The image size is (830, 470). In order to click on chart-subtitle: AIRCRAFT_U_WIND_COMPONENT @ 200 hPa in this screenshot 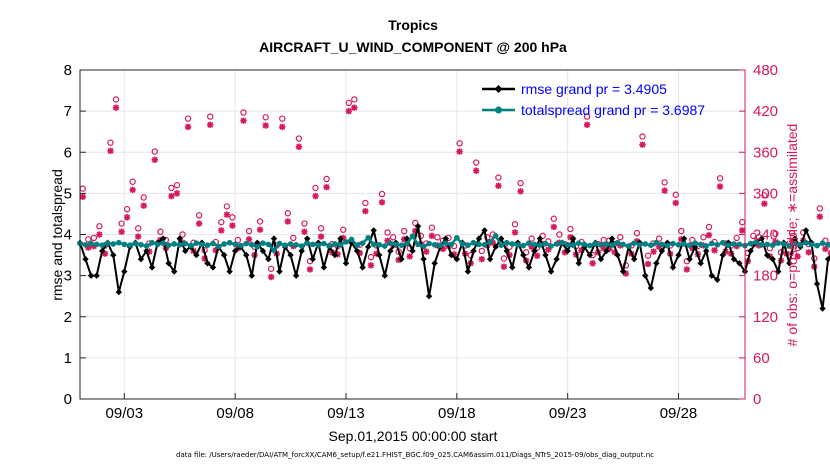, I will do `click(413, 47)`.